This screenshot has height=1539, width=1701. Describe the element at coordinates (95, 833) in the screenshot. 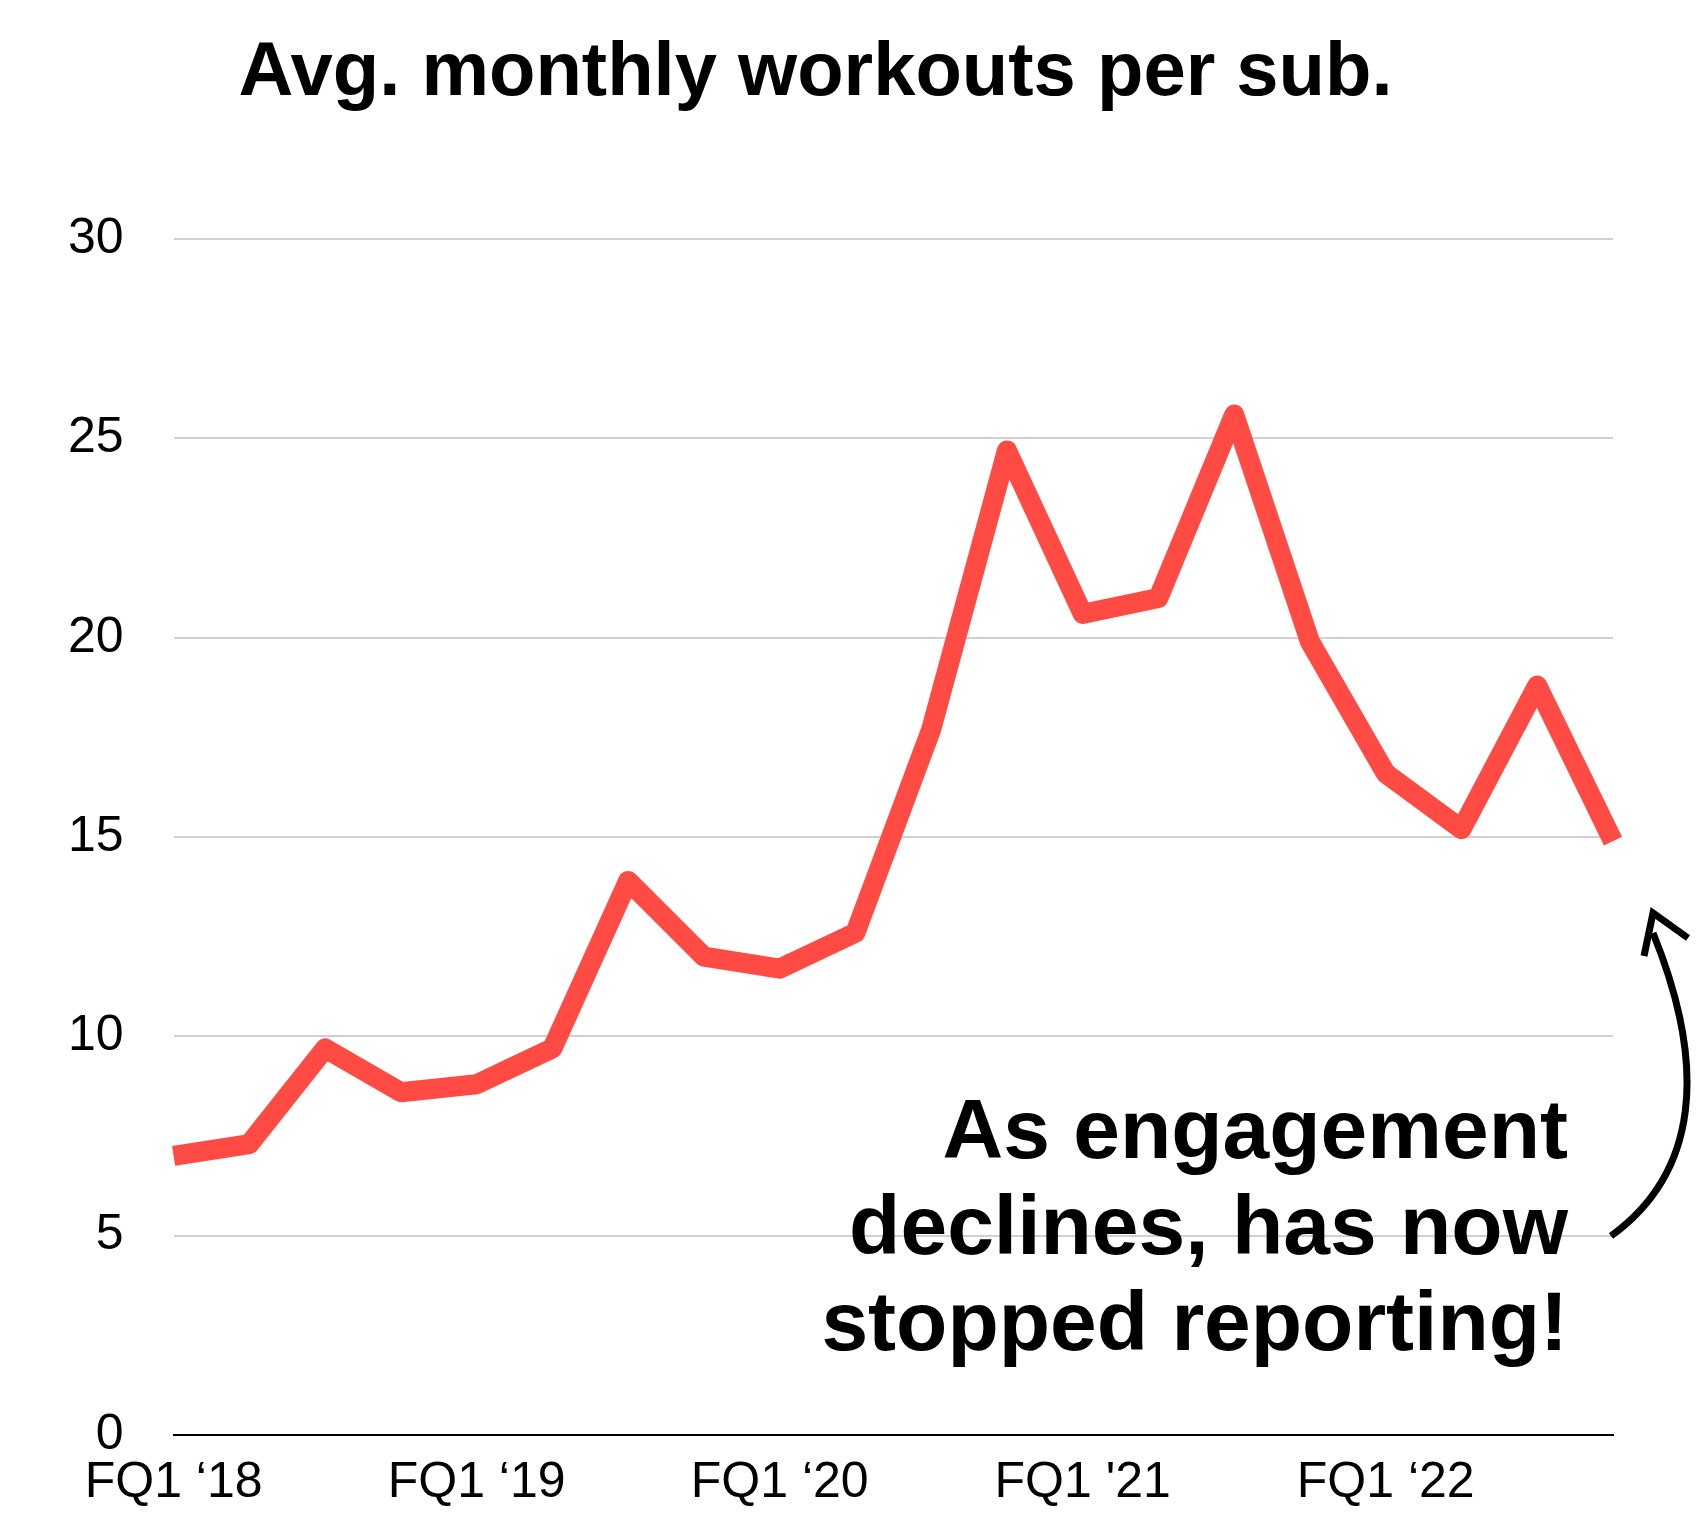

I see `y-tick-label: 15` at that location.